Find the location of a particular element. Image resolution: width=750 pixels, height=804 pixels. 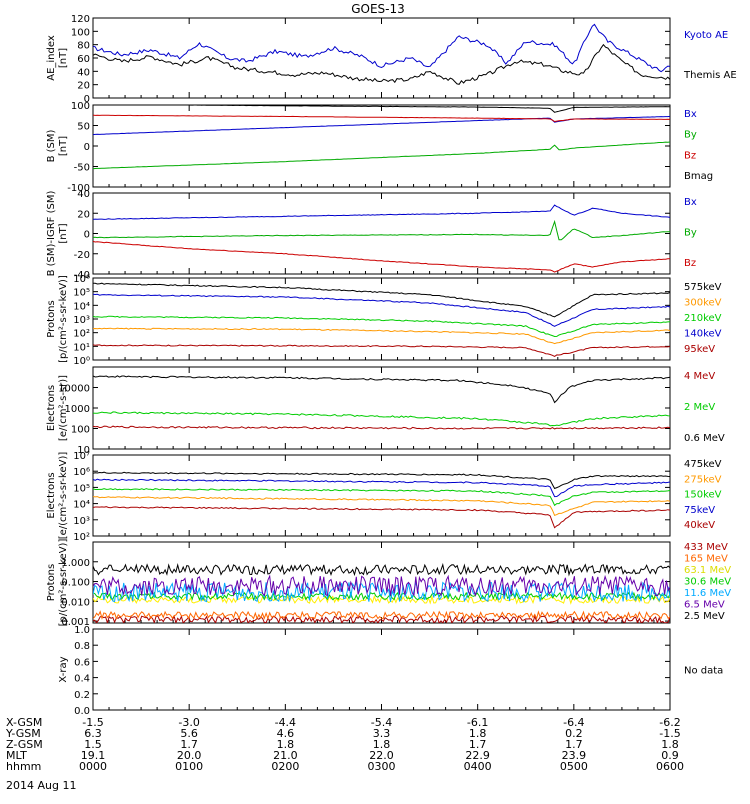

time-row-value: 0400 is located at coordinates (478, 766).